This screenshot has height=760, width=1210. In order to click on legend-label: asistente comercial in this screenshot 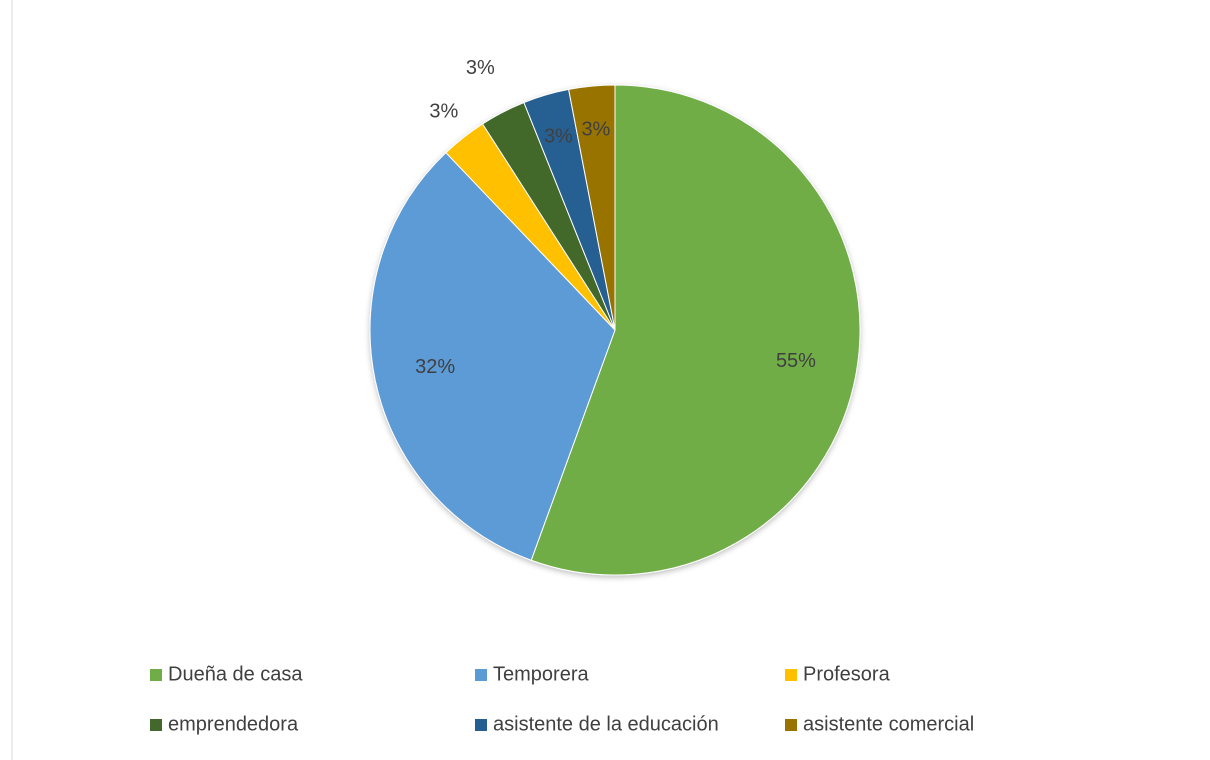, I will do `click(888, 724)`.